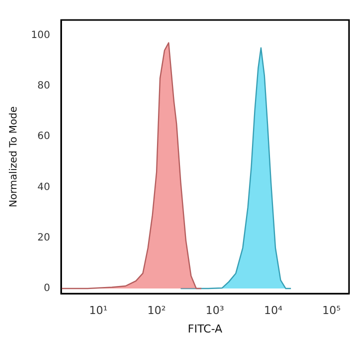 The image size is (350, 348). Describe the element at coordinates (331, 311) in the screenshot. I see `x-tick-label: 10⁵` at that location.